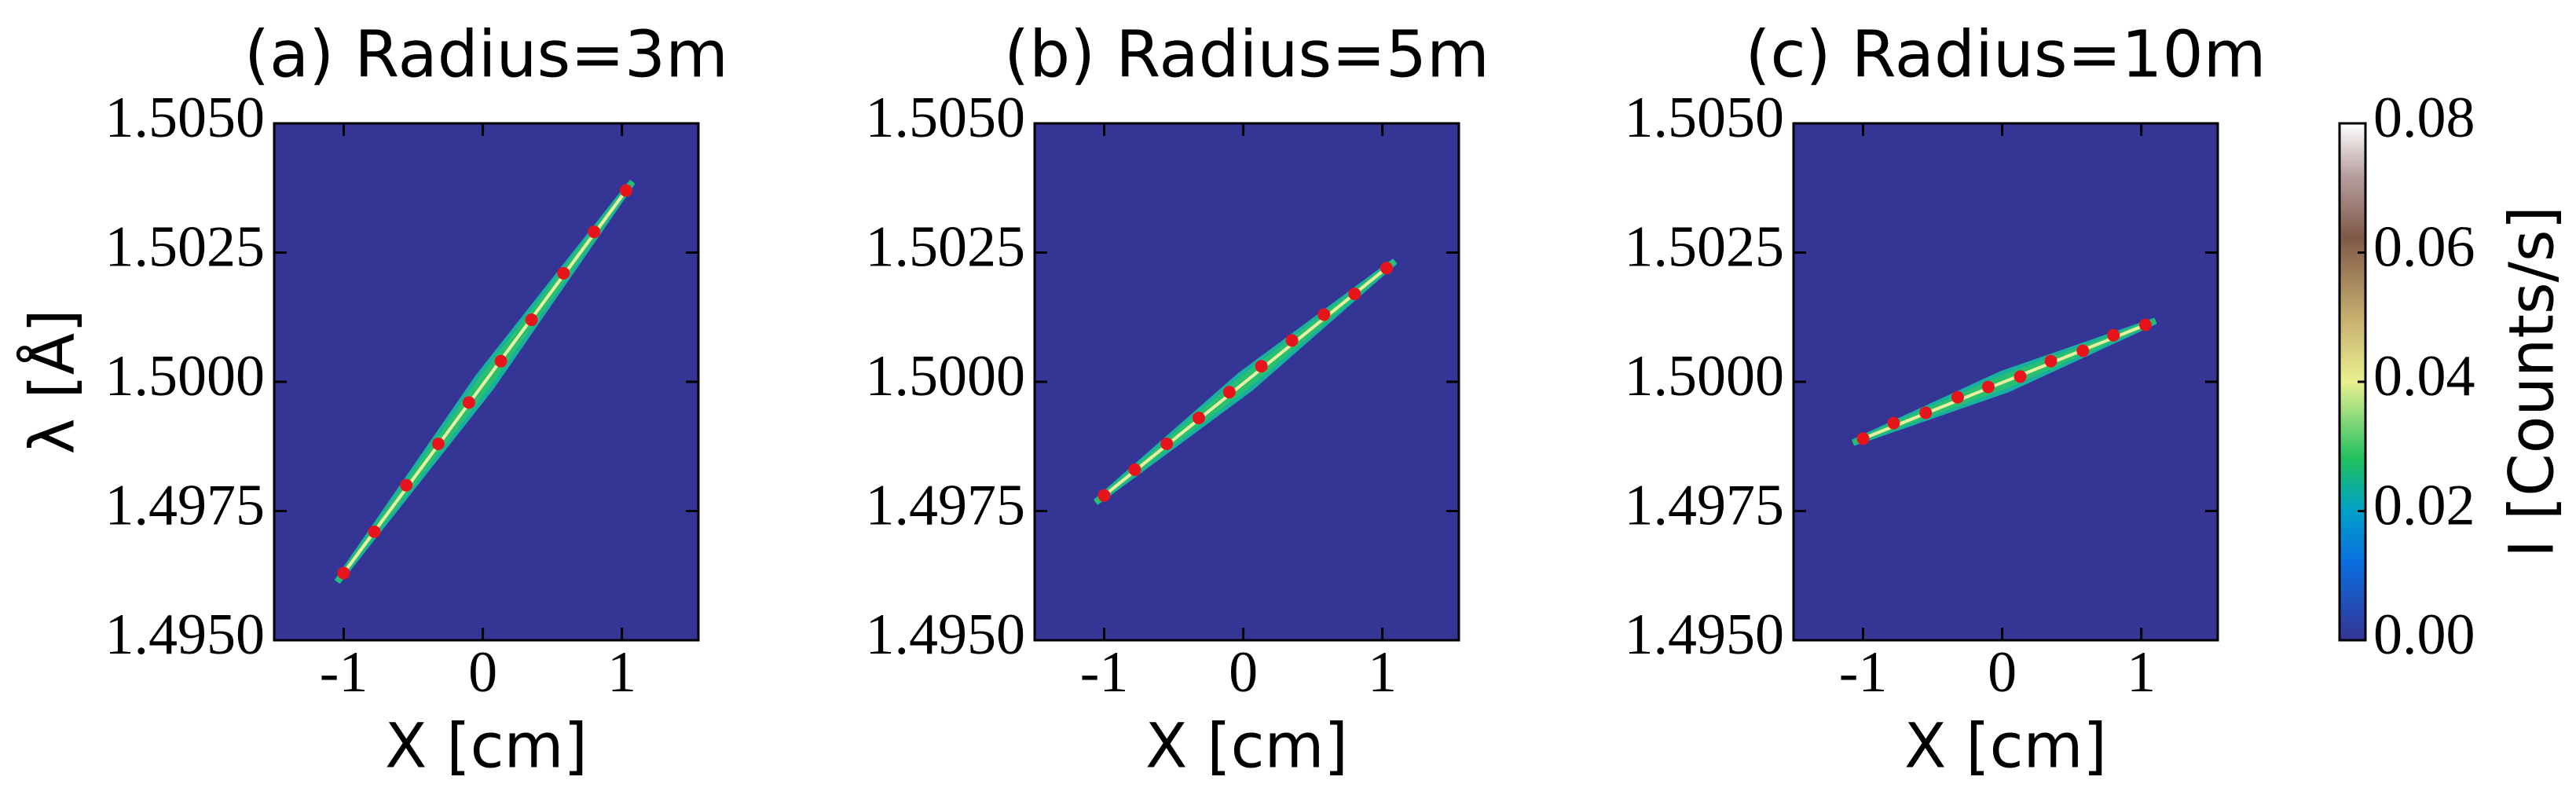 This screenshot has height=806, width=2576. What do you see at coordinates (2424, 118) in the screenshot?
I see `colorbar-tick-label: 0.08` at bounding box center [2424, 118].